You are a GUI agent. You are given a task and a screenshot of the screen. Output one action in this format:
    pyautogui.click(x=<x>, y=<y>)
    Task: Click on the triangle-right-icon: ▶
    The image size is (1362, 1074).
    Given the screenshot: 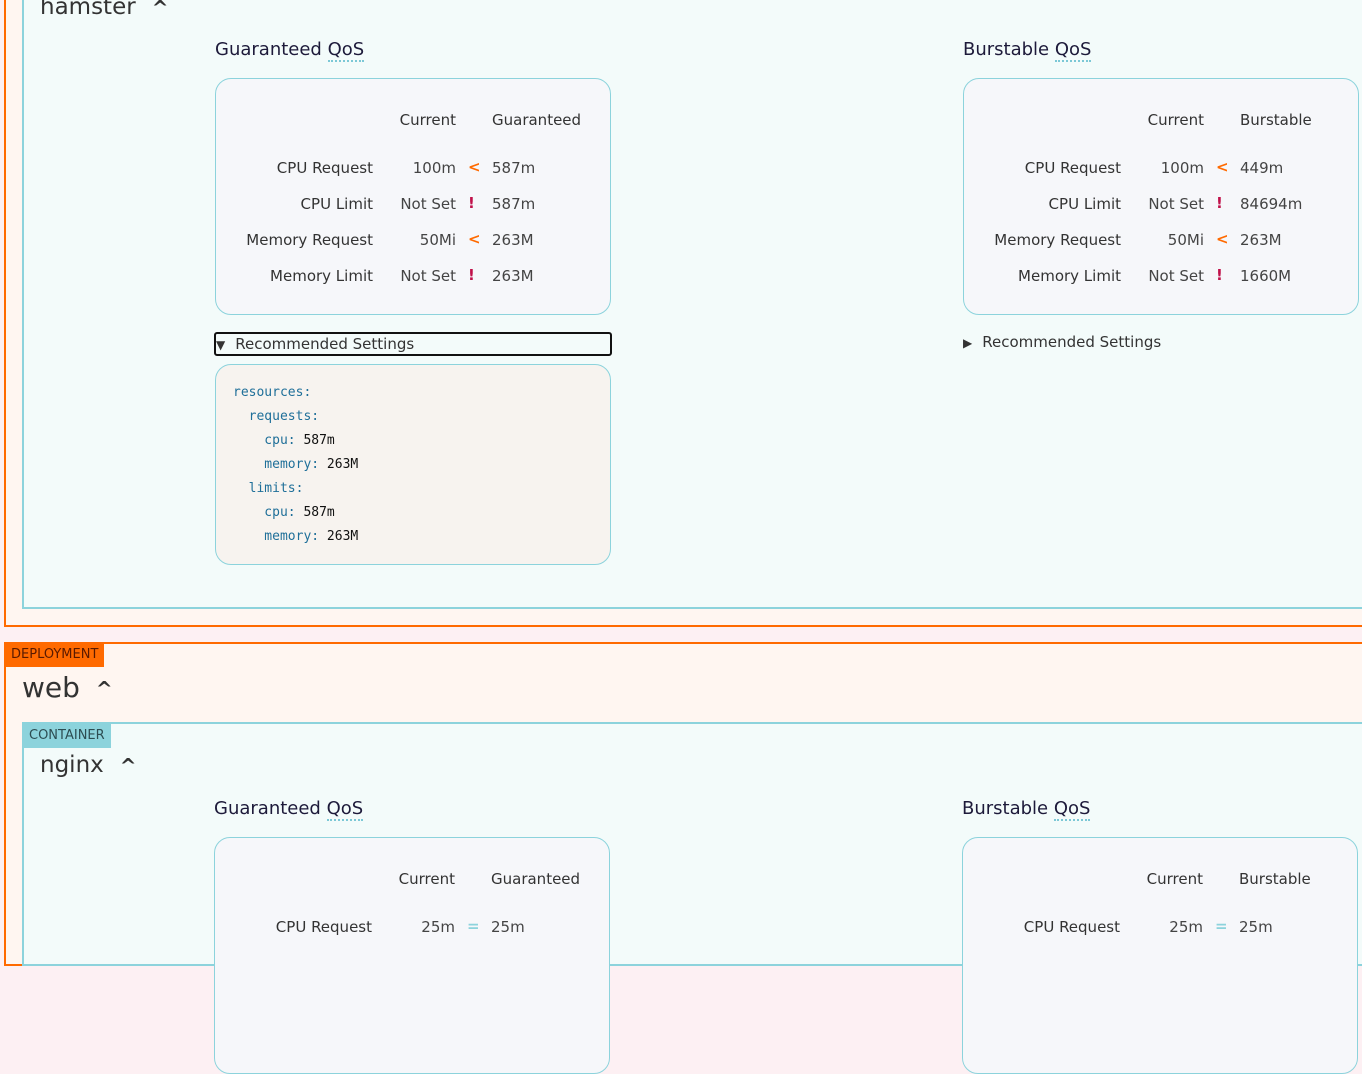 What is the action you would take?
    pyautogui.click(x=968, y=343)
    